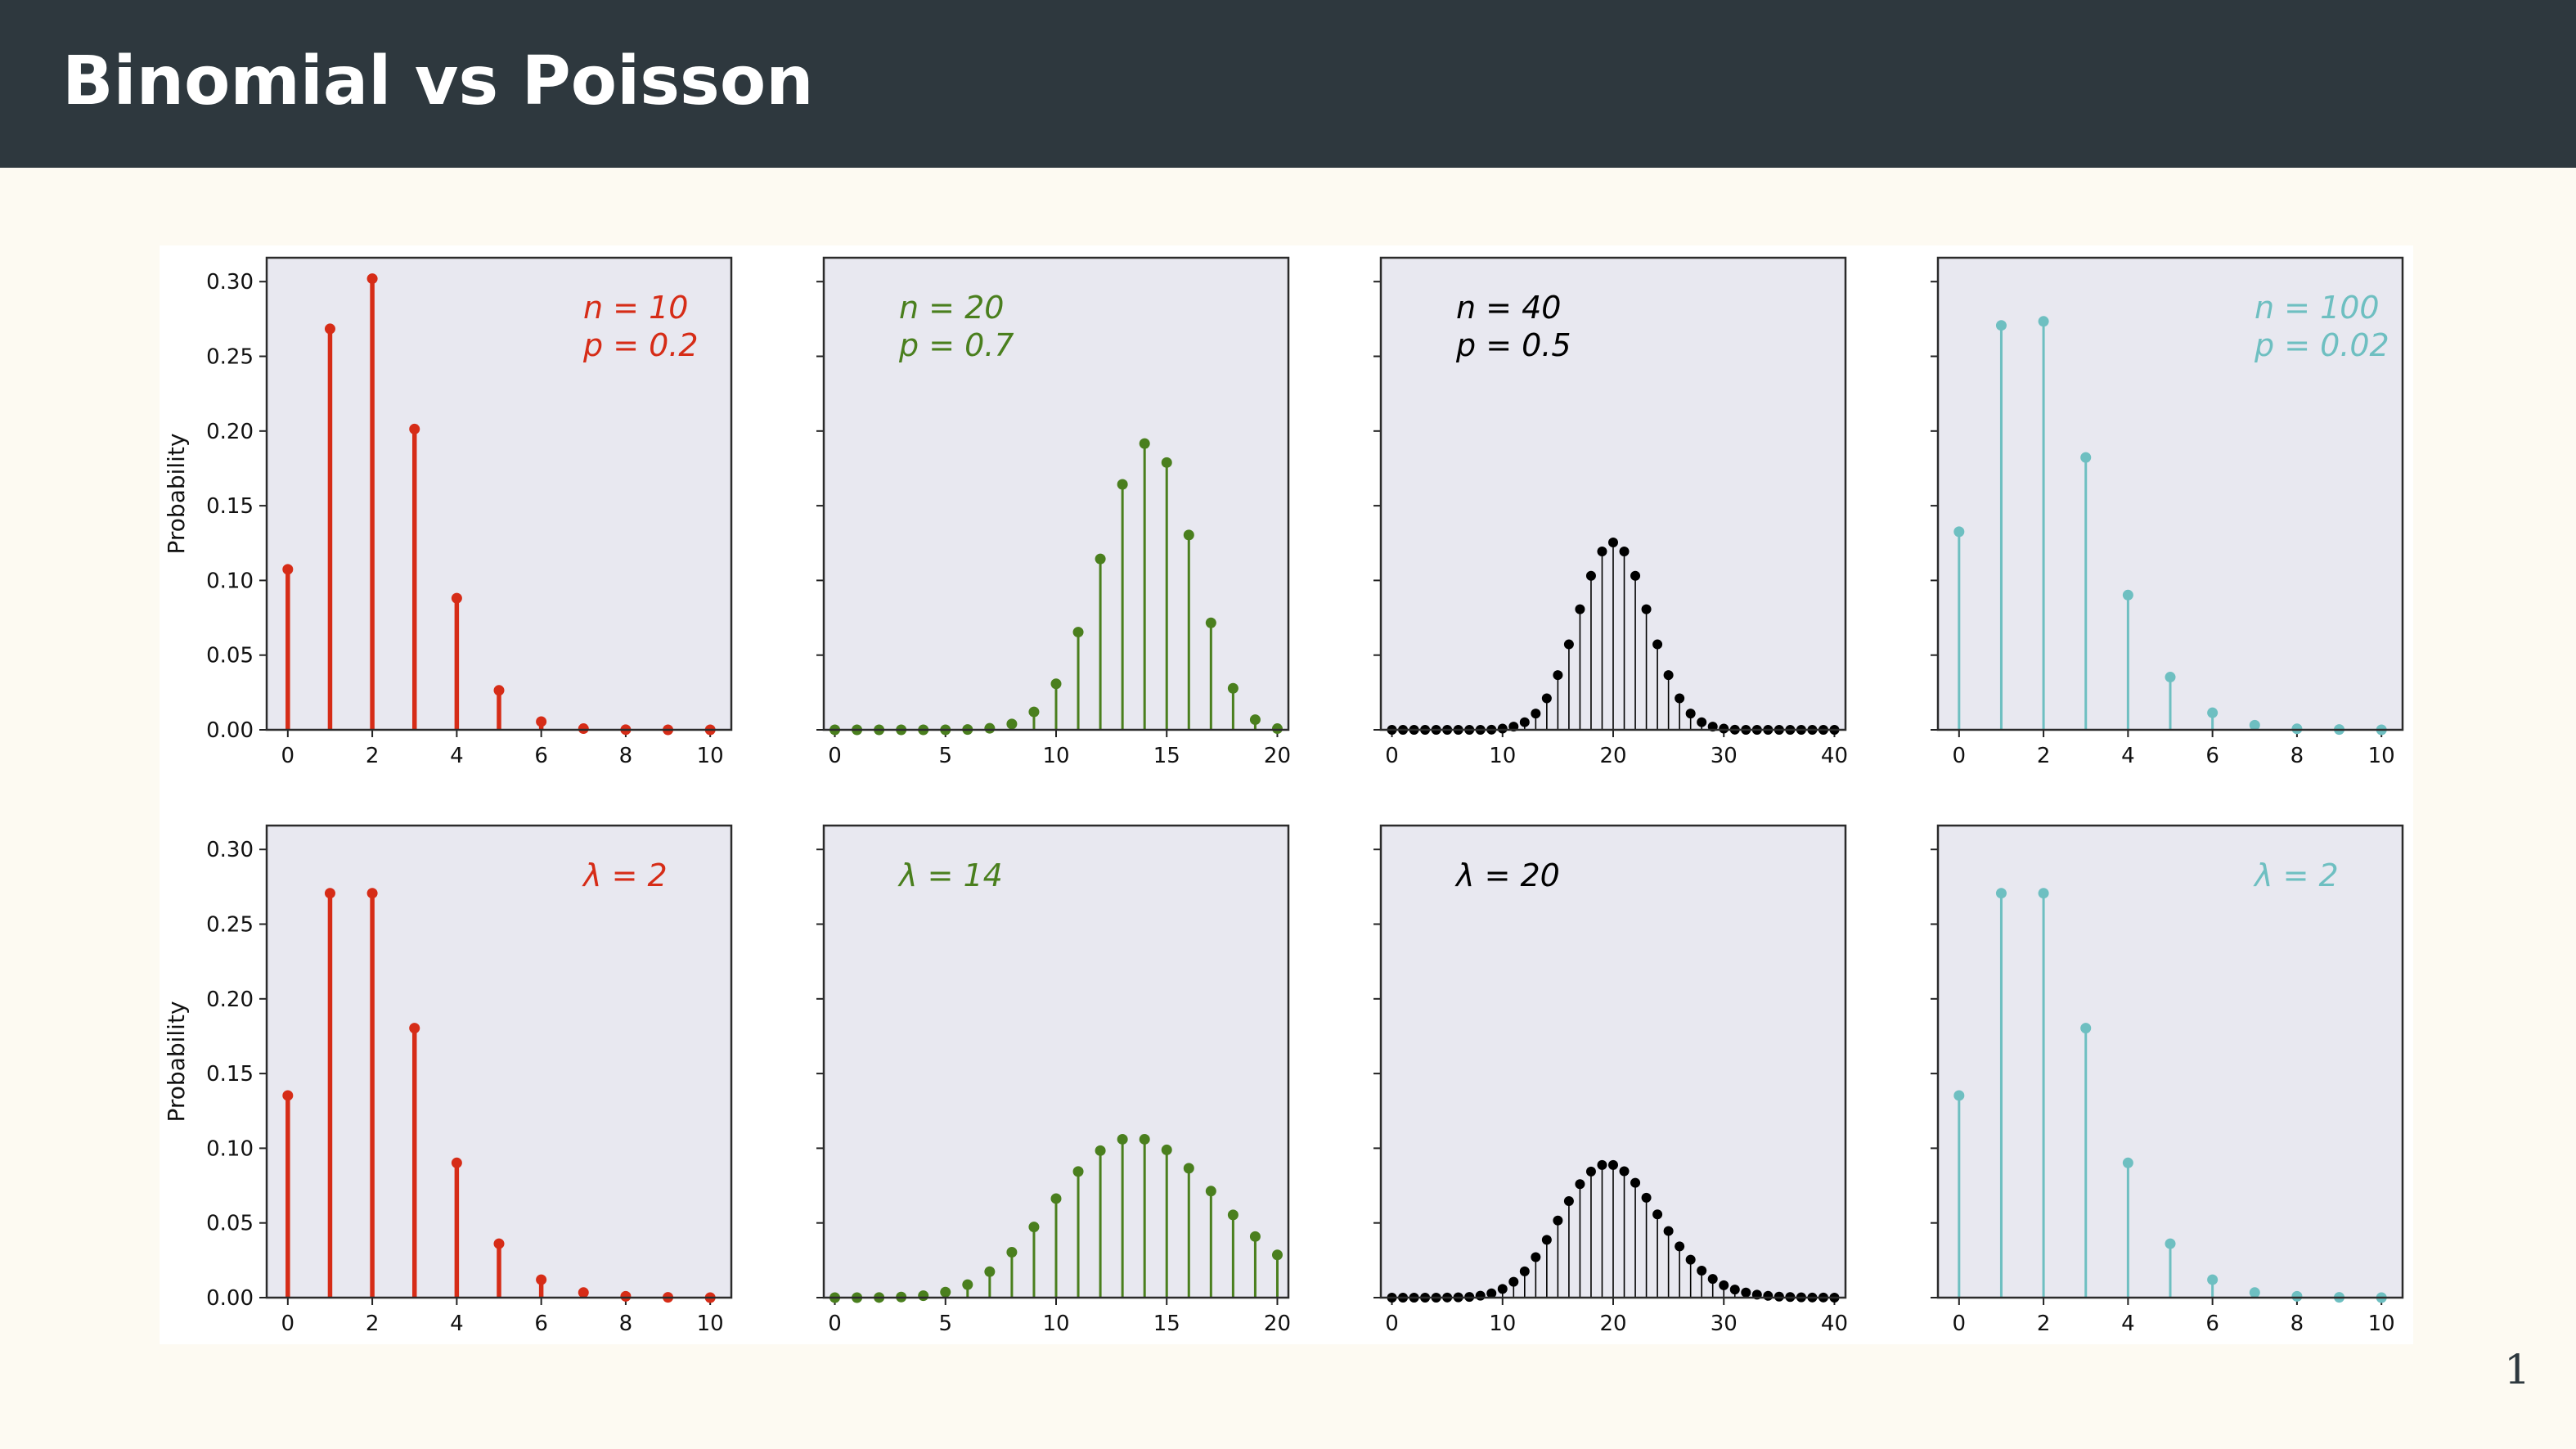 The width and height of the screenshot is (2576, 1449). I want to click on x-tick-label: 40, so click(1834, 1324).